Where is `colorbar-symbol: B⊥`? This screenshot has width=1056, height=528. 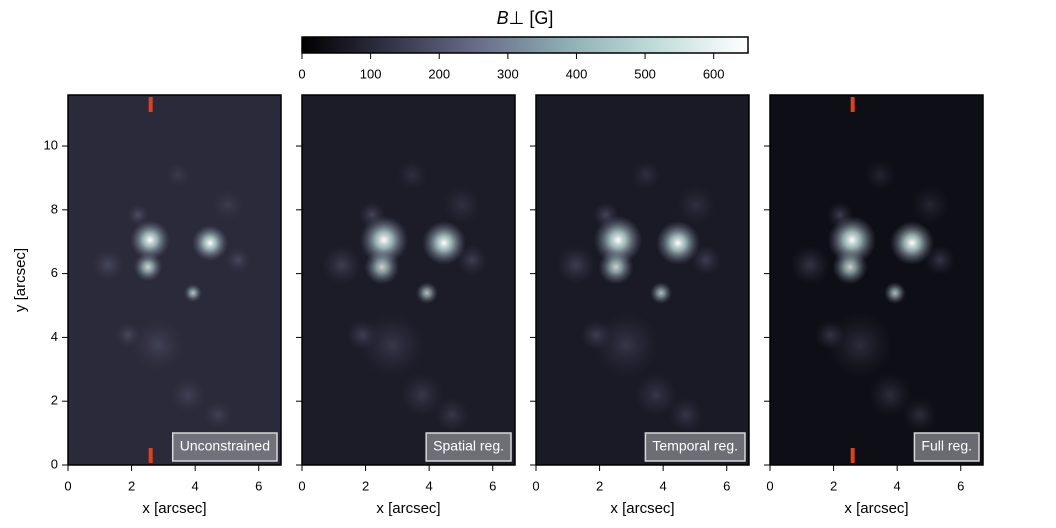 colorbar-symbol: B⊥ is located at coordinates (511, 18).